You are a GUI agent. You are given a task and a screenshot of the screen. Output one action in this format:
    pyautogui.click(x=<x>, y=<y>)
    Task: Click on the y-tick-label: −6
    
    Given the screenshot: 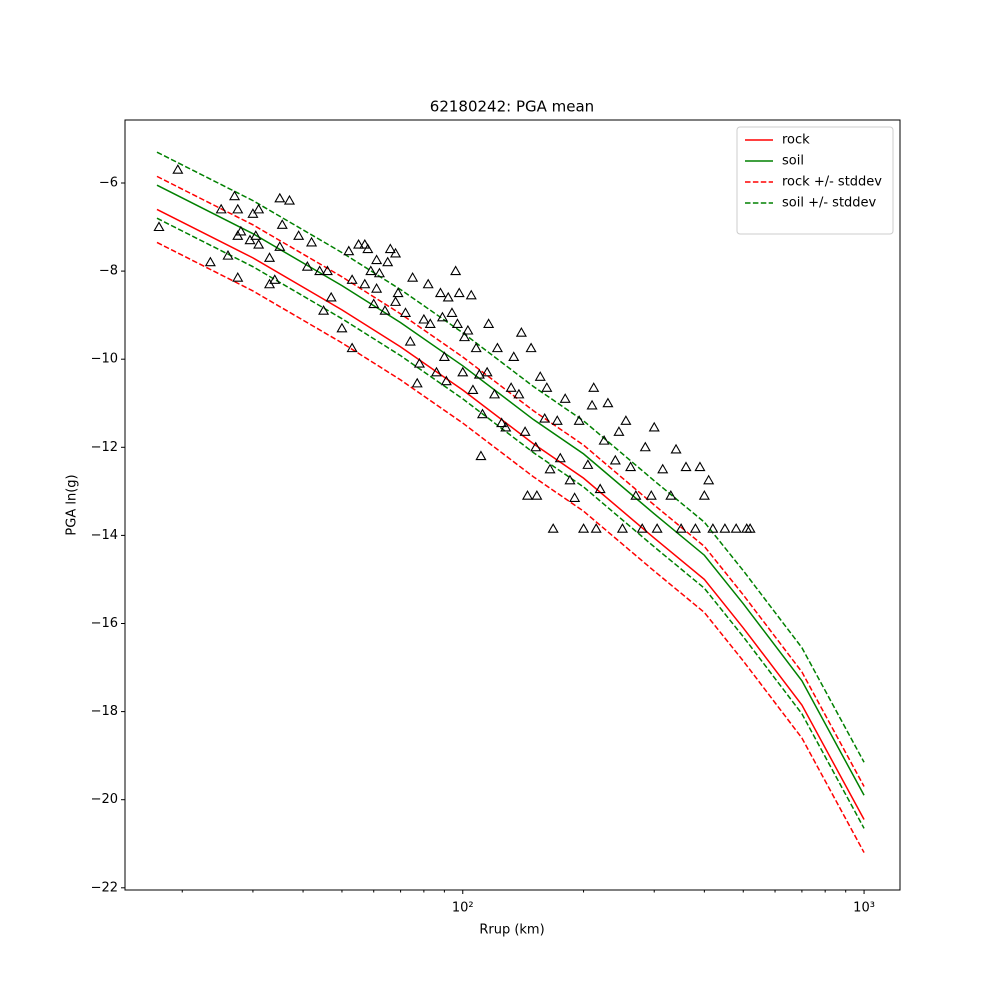 What is the action you would take?
    pyautogui.click(x=108, y=182)
    